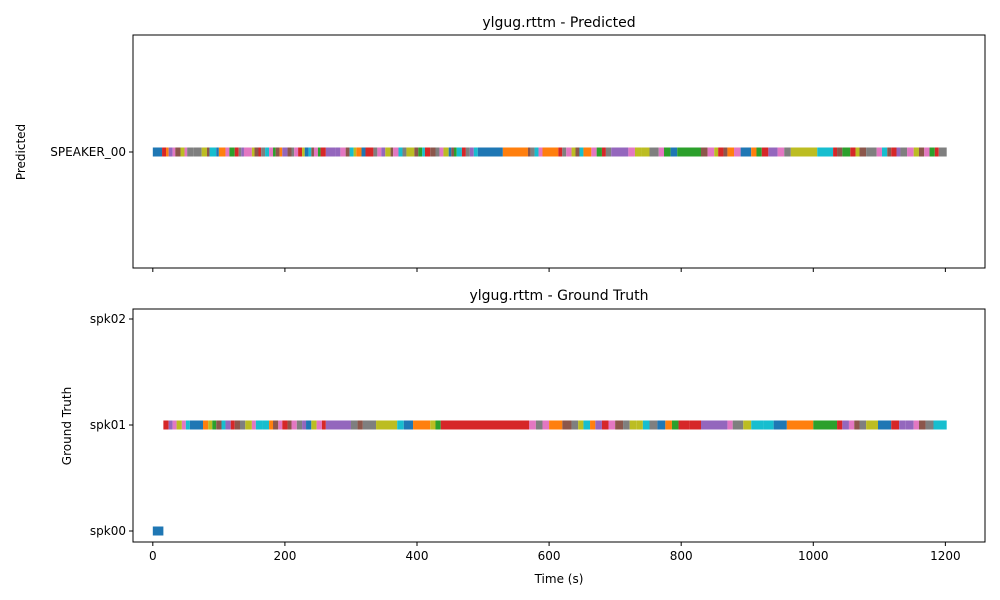  I want to click on x-tick-label: 1200, so click(945, 556).